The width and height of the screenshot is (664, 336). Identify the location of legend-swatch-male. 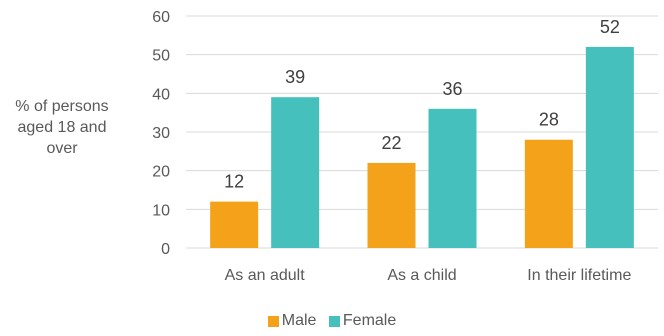
(273, 321).